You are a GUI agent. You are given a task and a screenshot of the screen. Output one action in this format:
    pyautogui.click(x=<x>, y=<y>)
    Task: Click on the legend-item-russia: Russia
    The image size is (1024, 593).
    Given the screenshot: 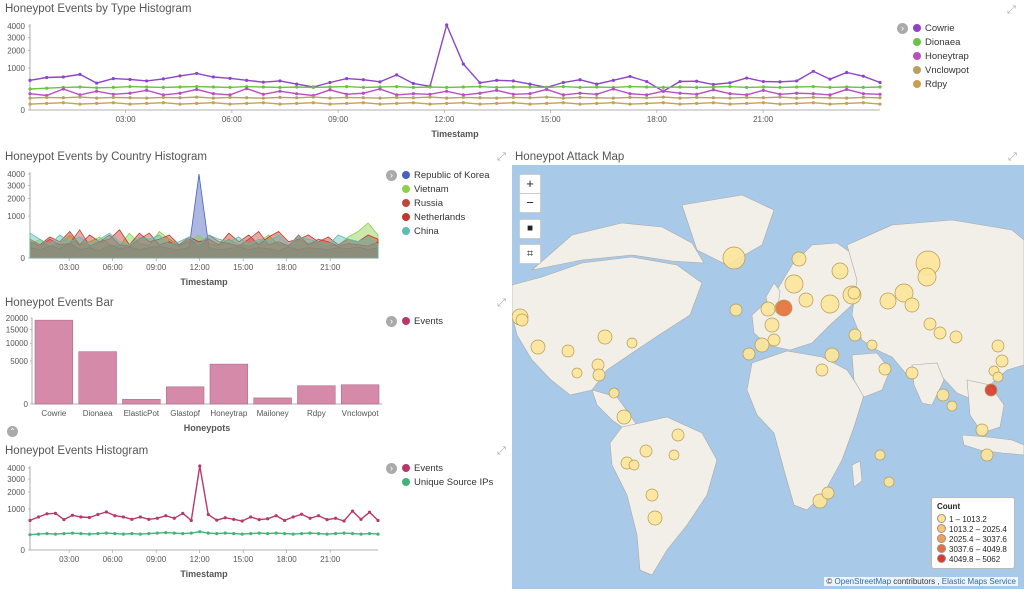 What is the action you would take?
    pyautogui.click(x=422, y=203)
    